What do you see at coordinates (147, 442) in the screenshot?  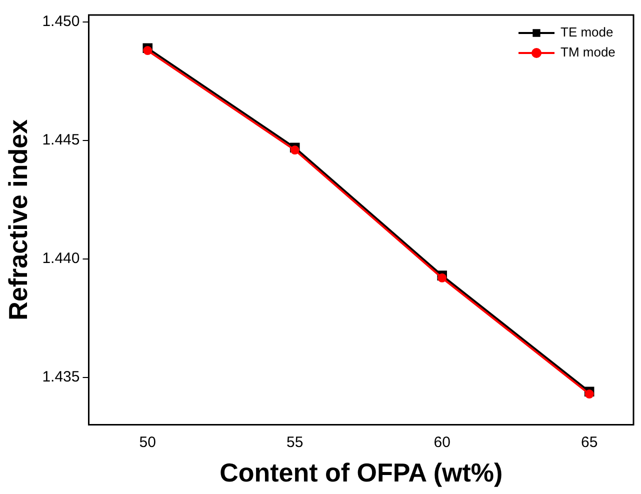 I see `x-tick-label: 50` at bounding box center [147, 442].